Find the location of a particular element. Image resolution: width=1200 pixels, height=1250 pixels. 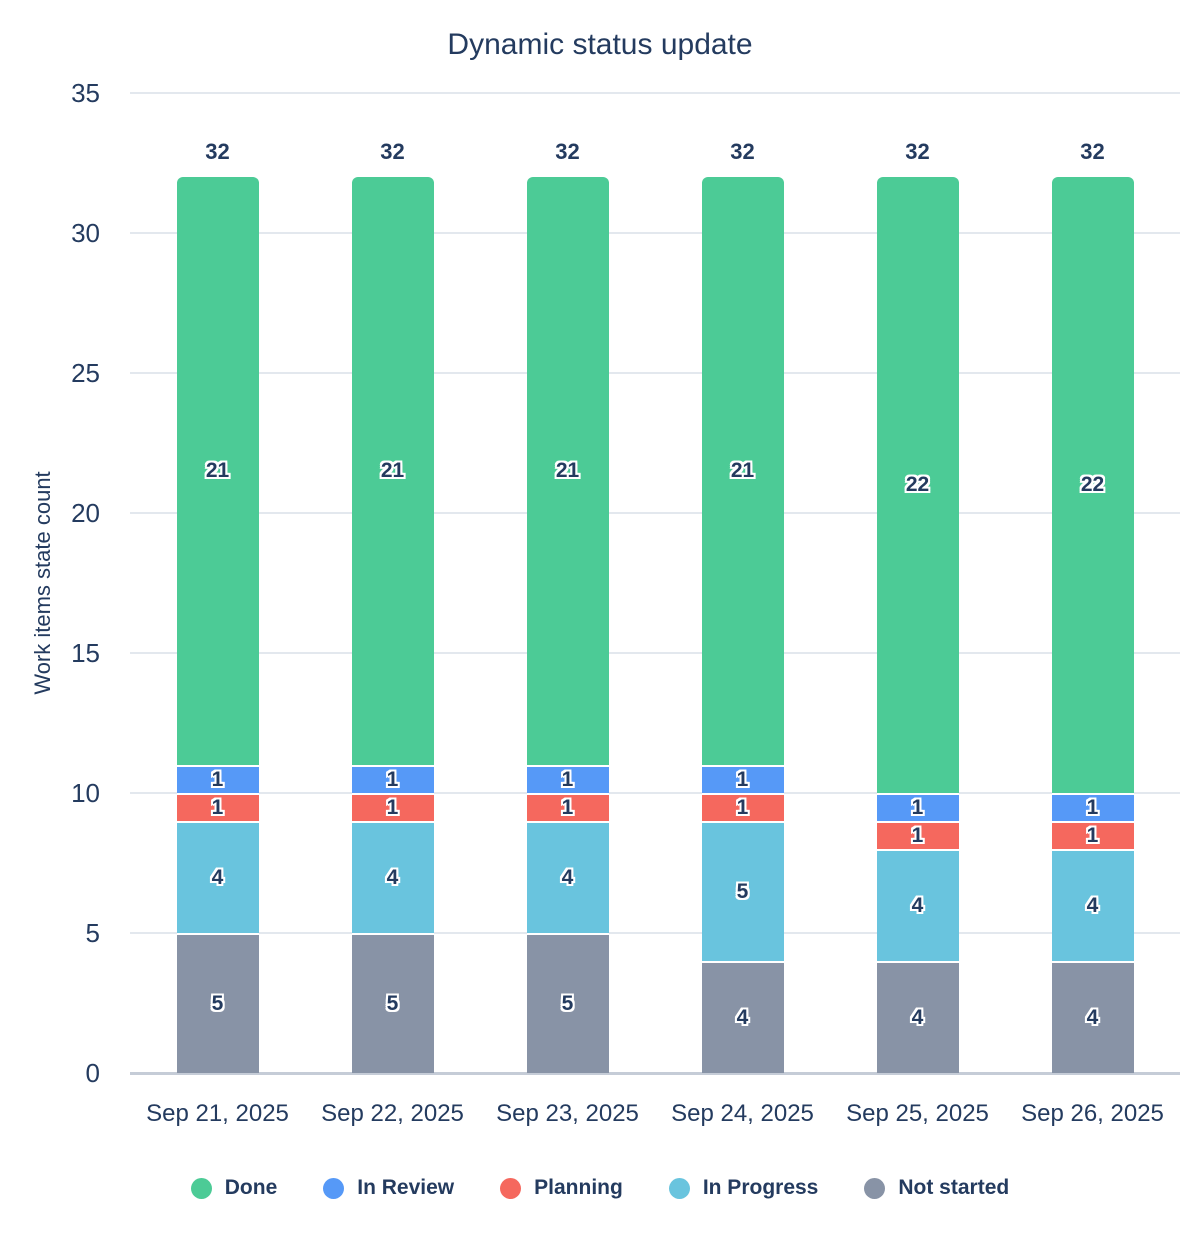

y-tick-label-25: 25 is located at coordinates (85, 373).